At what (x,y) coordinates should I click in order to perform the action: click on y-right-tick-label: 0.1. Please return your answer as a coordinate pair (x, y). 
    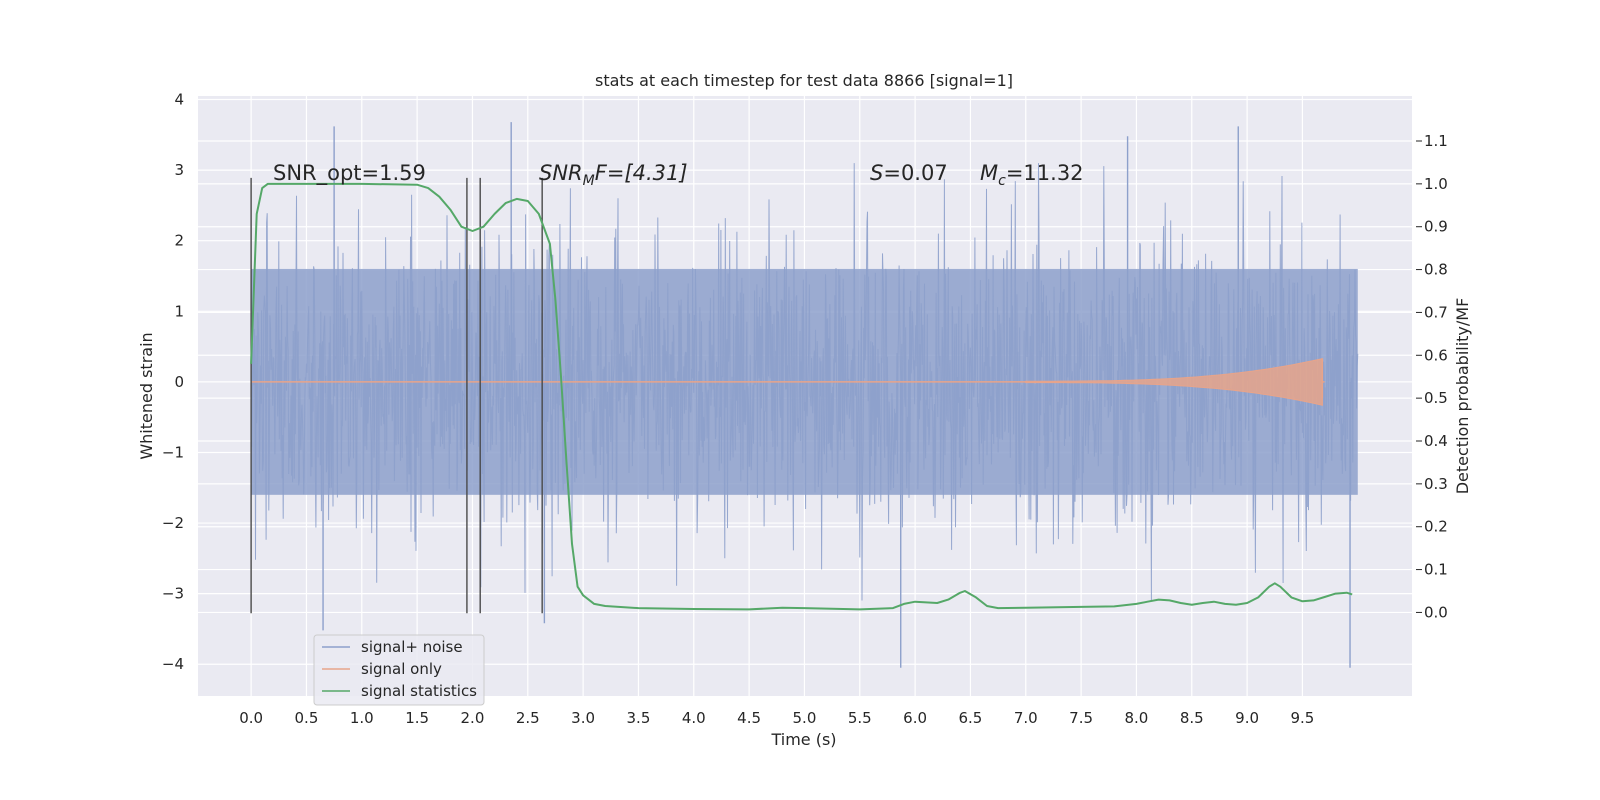
    Looking at the image, I should click on (1436, 570).